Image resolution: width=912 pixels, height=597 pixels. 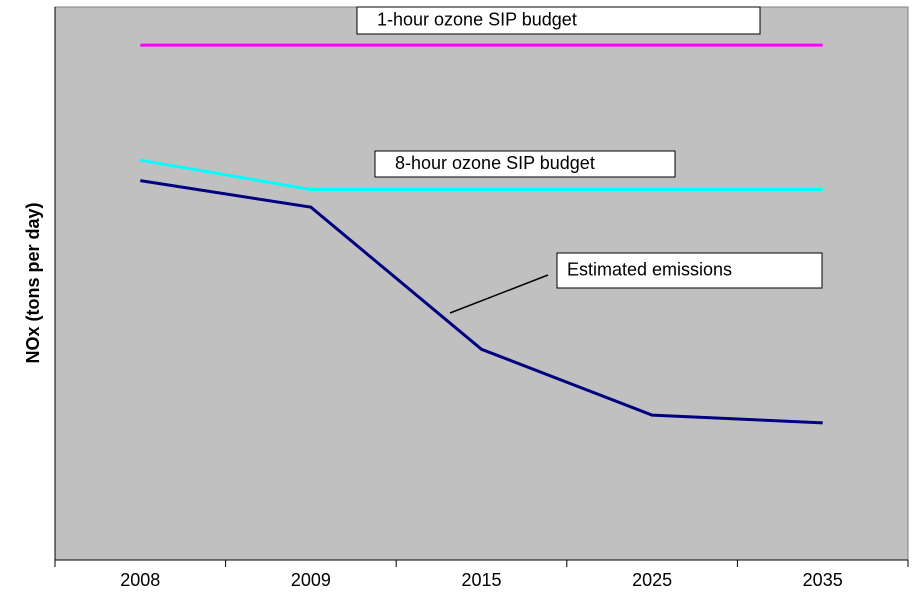 I want to click on series-line, so click(x=481, y=174).